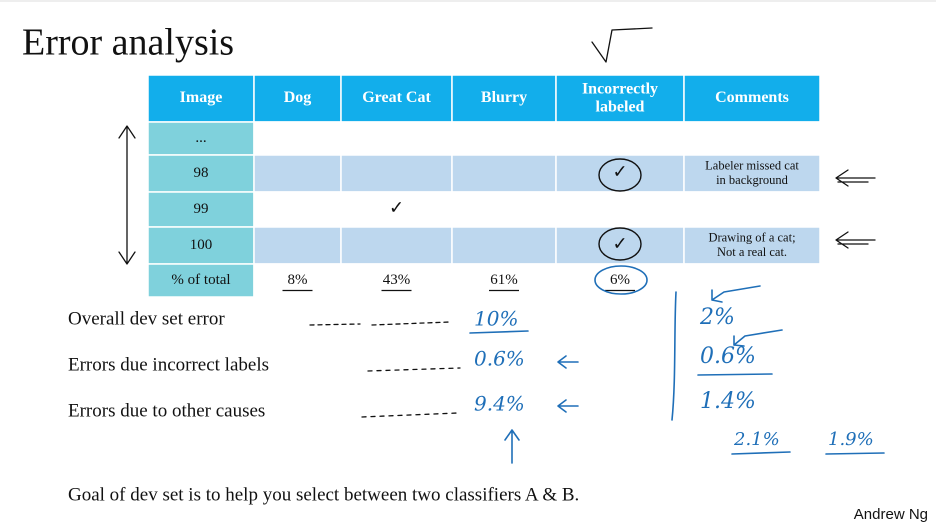 The image size is (936, 528). I want to click on cell-text: % of total, so click(200, 280).